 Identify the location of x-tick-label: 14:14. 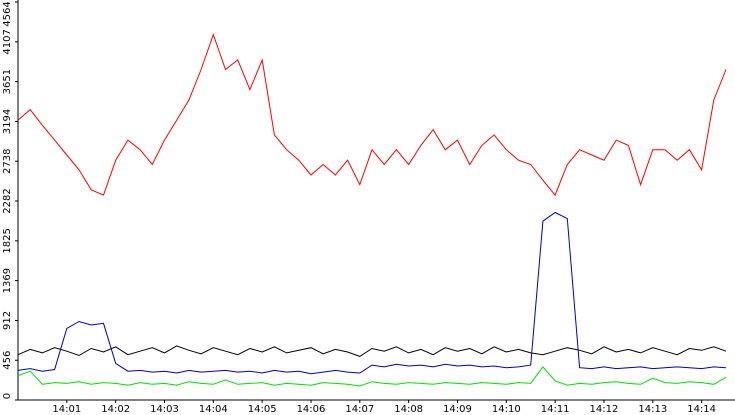
(701, 409).